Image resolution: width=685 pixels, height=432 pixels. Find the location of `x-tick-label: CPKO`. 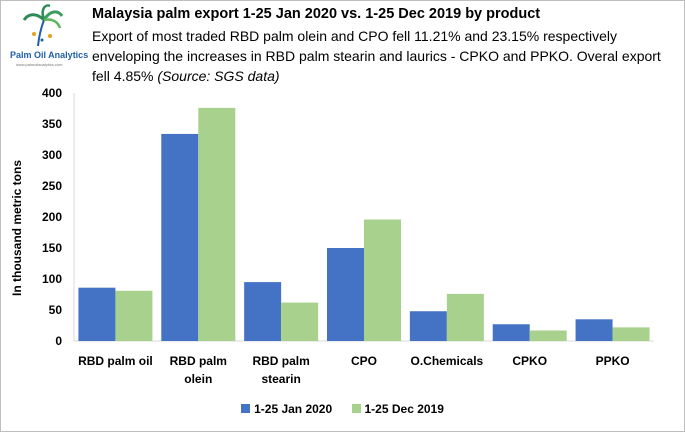

x-tick-label: CPKO is located at coordinates (529, 361).